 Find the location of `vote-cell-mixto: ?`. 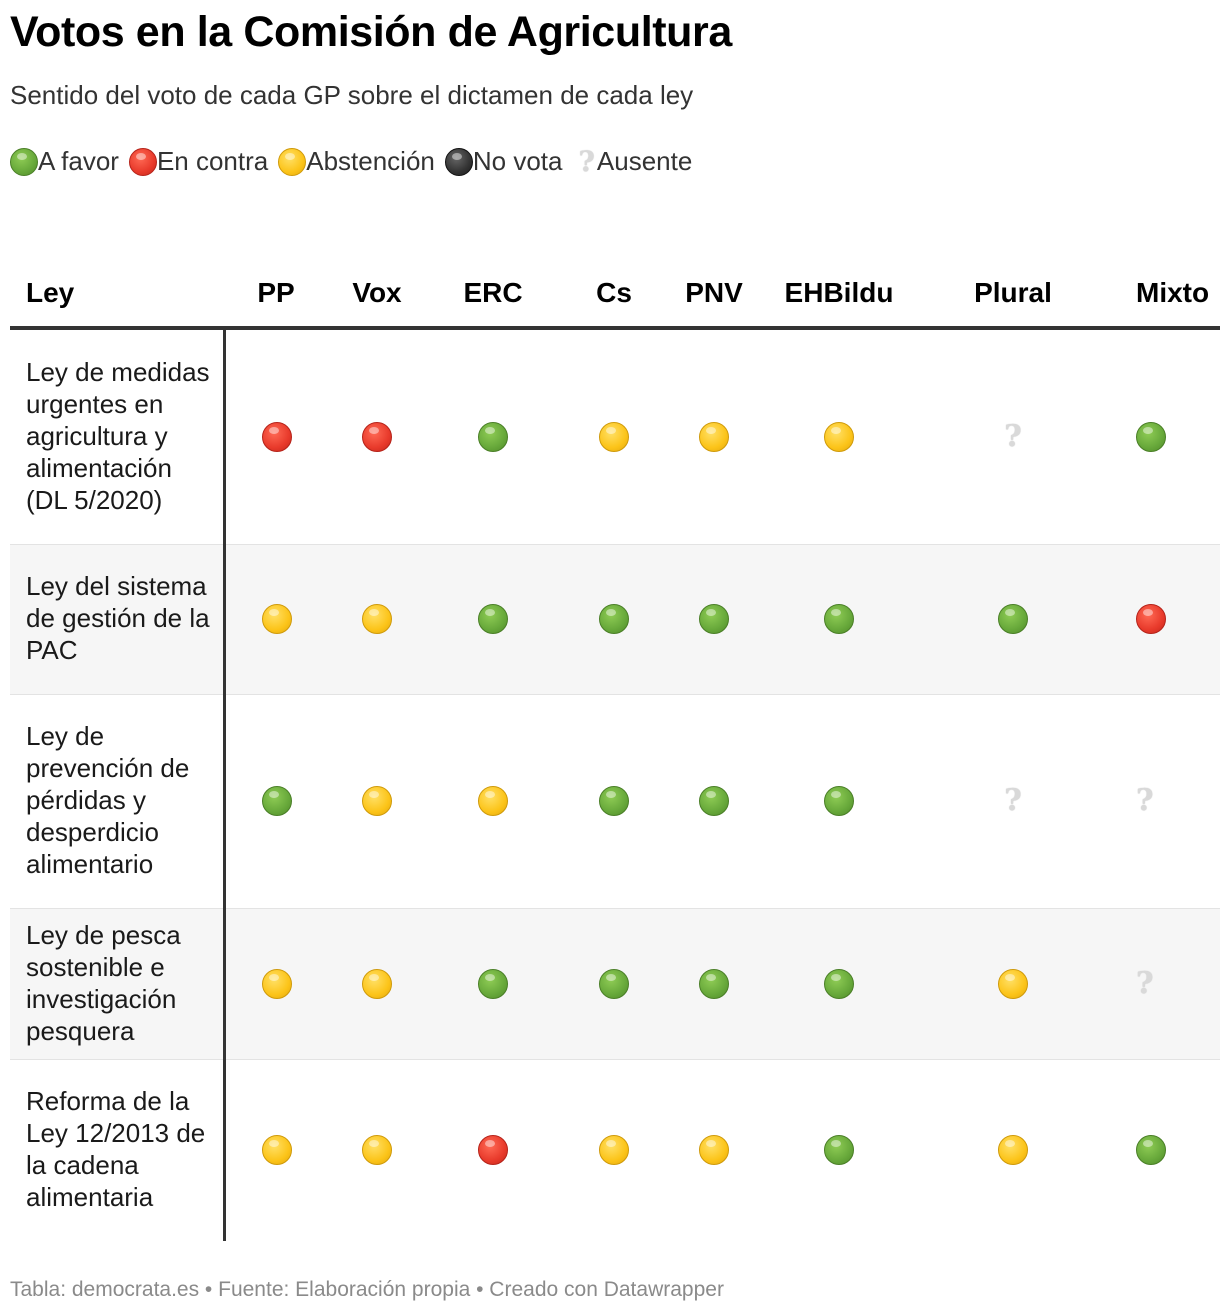

vote-cell-mixto: ? is located at coordinates (1164, 983).